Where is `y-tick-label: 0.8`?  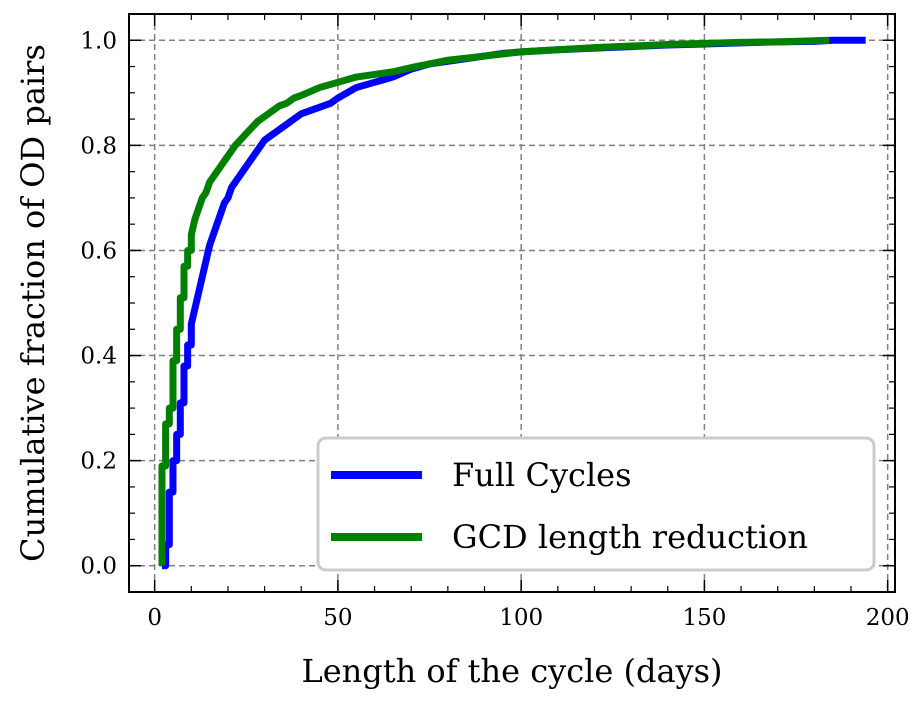
y-tick-label: 0.8 is located at coordinates (98, 146).